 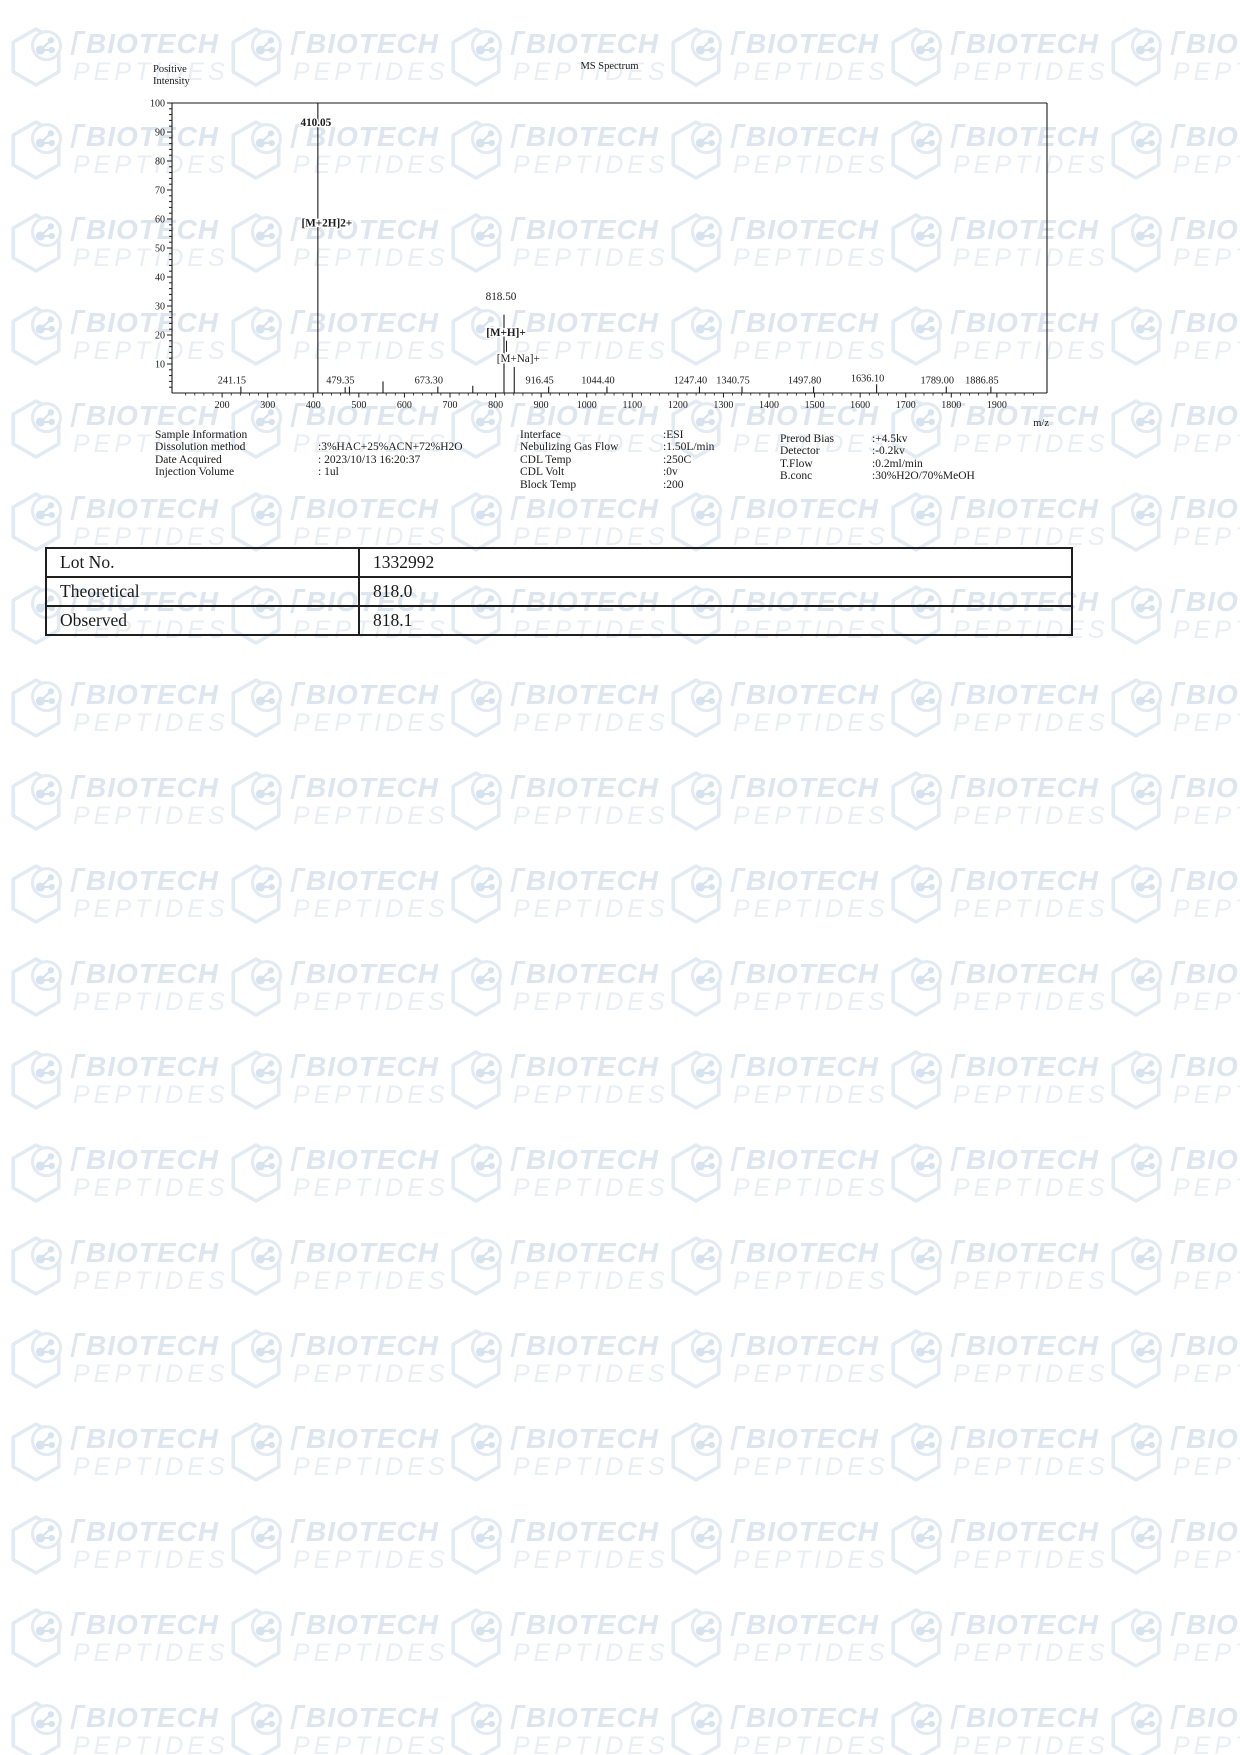 What do you see at coordinates (518, 359) in the screenshot?
I see `peak-annotation: [M+Na]+` at bounding box center [518, 359].